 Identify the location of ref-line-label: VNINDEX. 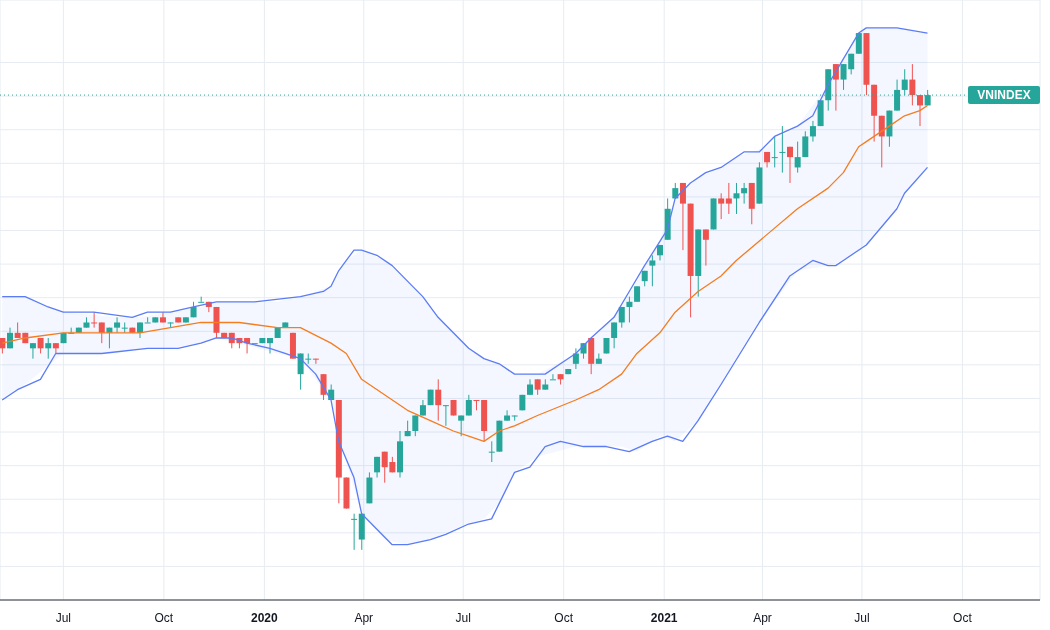
(1004, 95).